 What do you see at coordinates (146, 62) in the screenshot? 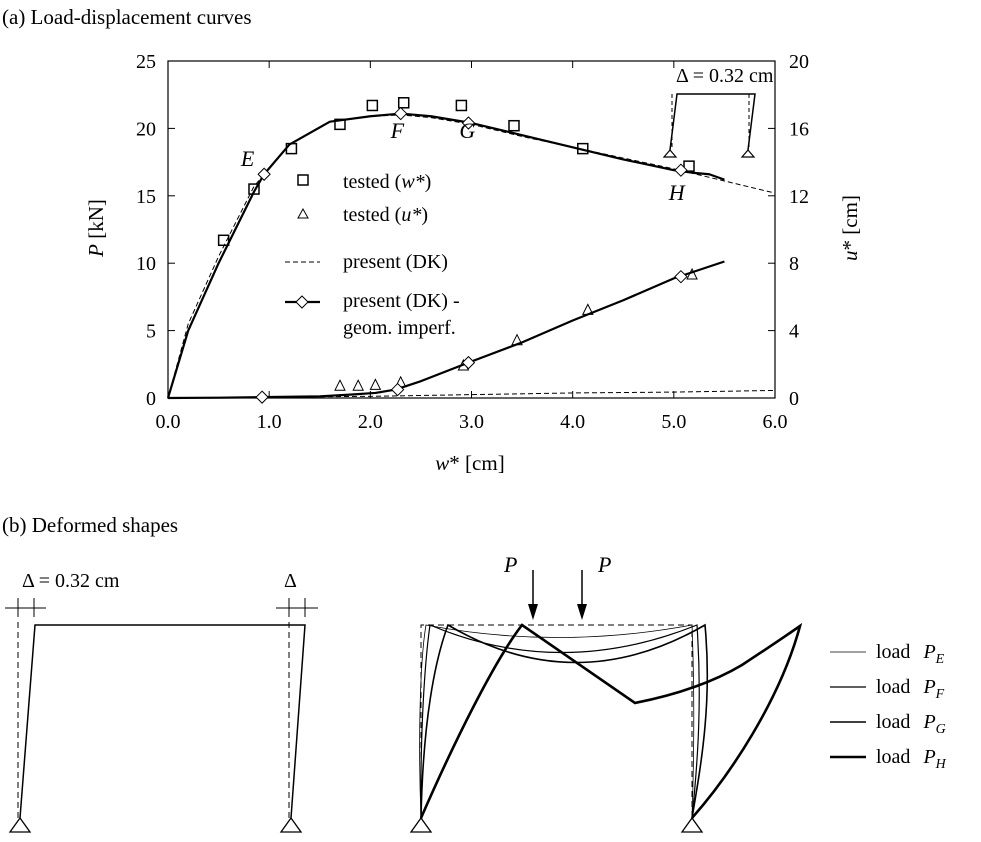
I see `y-tick-label: 25` at bounding box center [146, 62].